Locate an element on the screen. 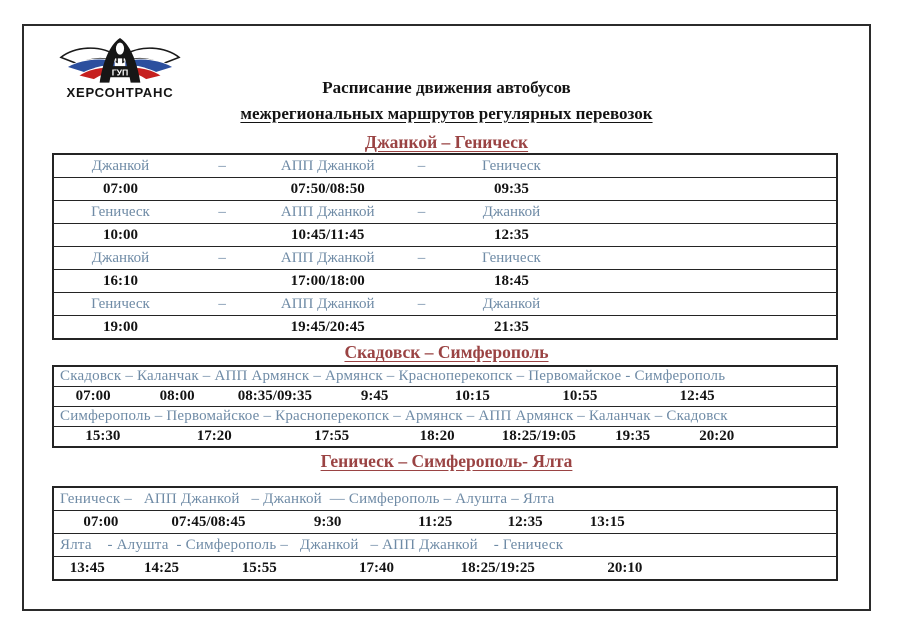 This screenshot has height=636, width=897. stop-time: 12:35 is located at coordinates (525, 522).